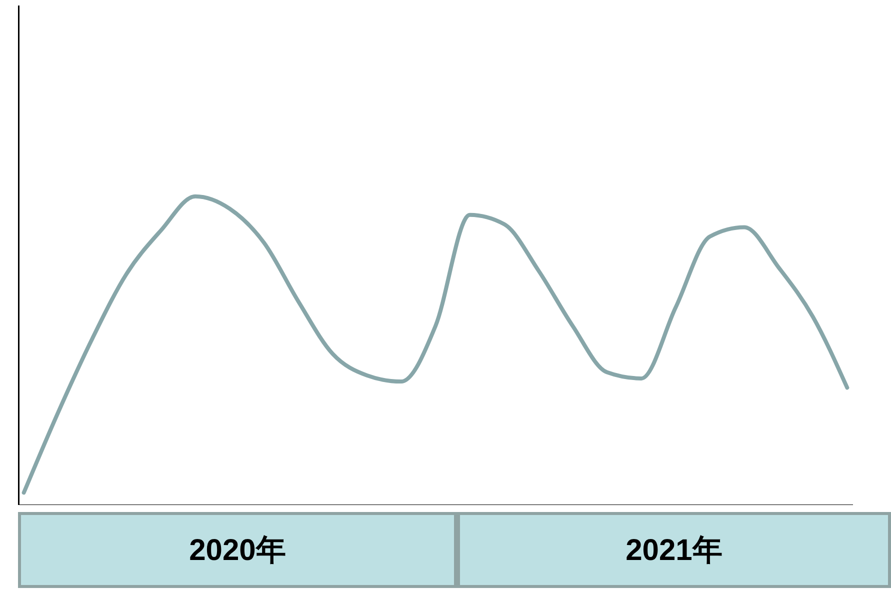  What do you see at coordinates (674, 550) in the screenshot?
I see `text: 2021年` at bounding box center [674, 550].